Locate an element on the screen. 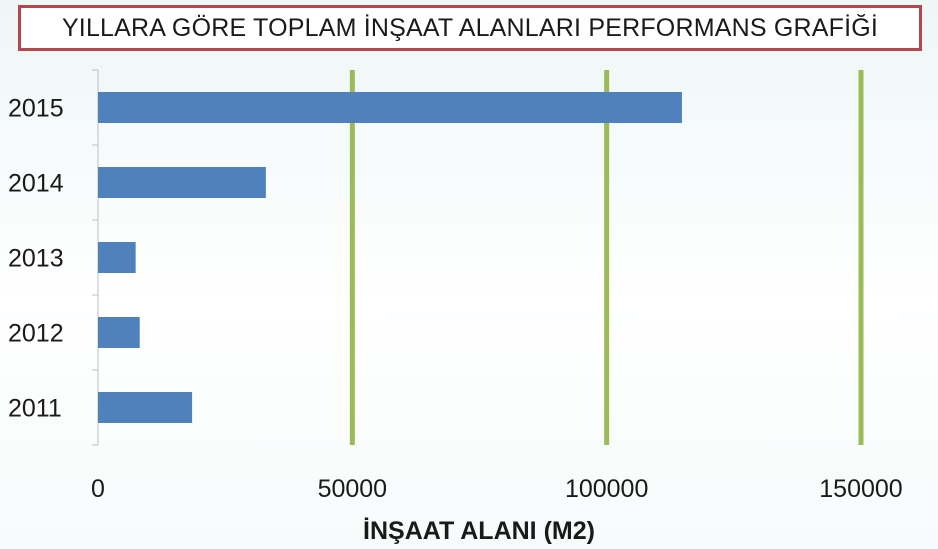  bar-2012 is located at coordinates (119, 332).